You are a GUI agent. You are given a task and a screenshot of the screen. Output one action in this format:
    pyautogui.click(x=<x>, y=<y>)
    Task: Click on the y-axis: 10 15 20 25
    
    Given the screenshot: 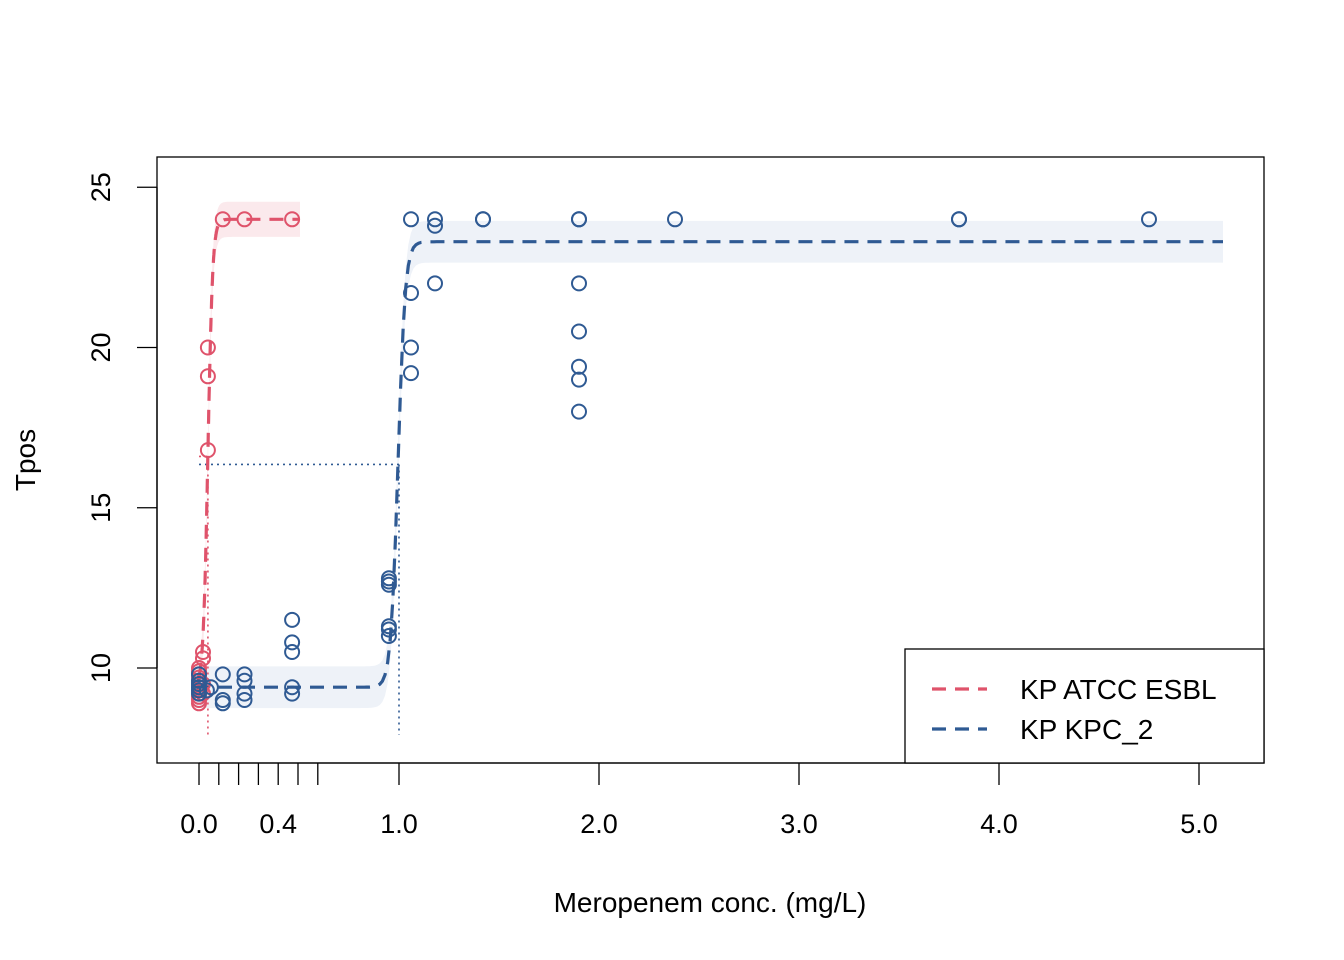 What is the action you would take?
    pyautogui.click(x=122, y=427)
    